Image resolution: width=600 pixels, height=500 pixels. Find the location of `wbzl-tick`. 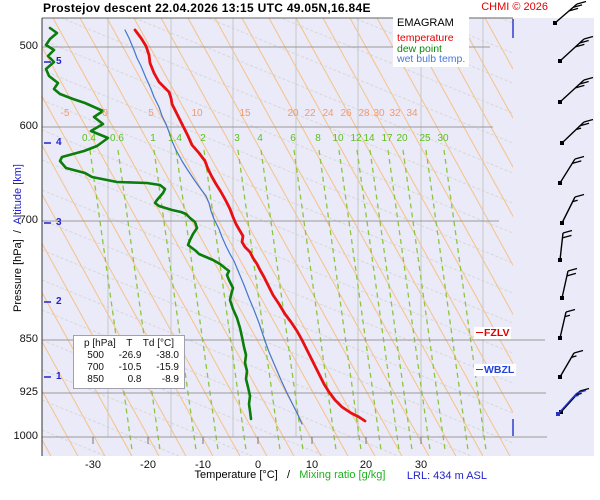

wbzl-tick is located at coordinates (479, 369).